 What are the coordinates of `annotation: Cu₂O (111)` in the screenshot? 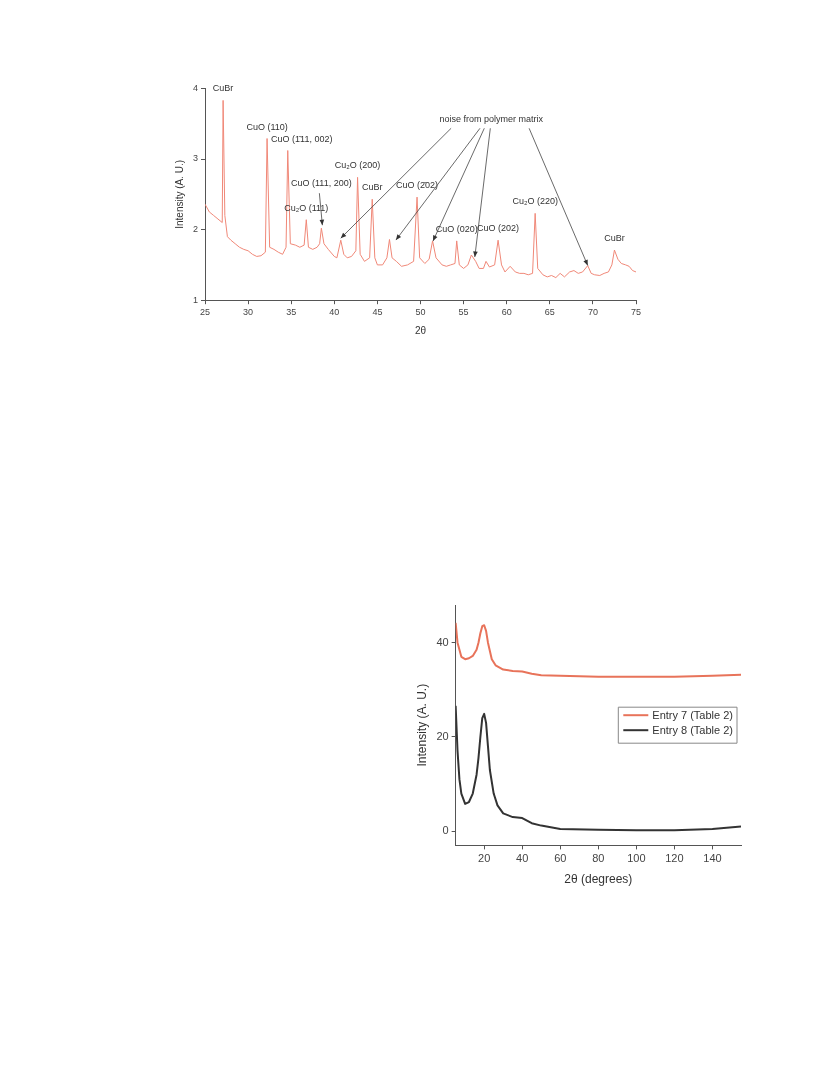 It's located at (306, 207).